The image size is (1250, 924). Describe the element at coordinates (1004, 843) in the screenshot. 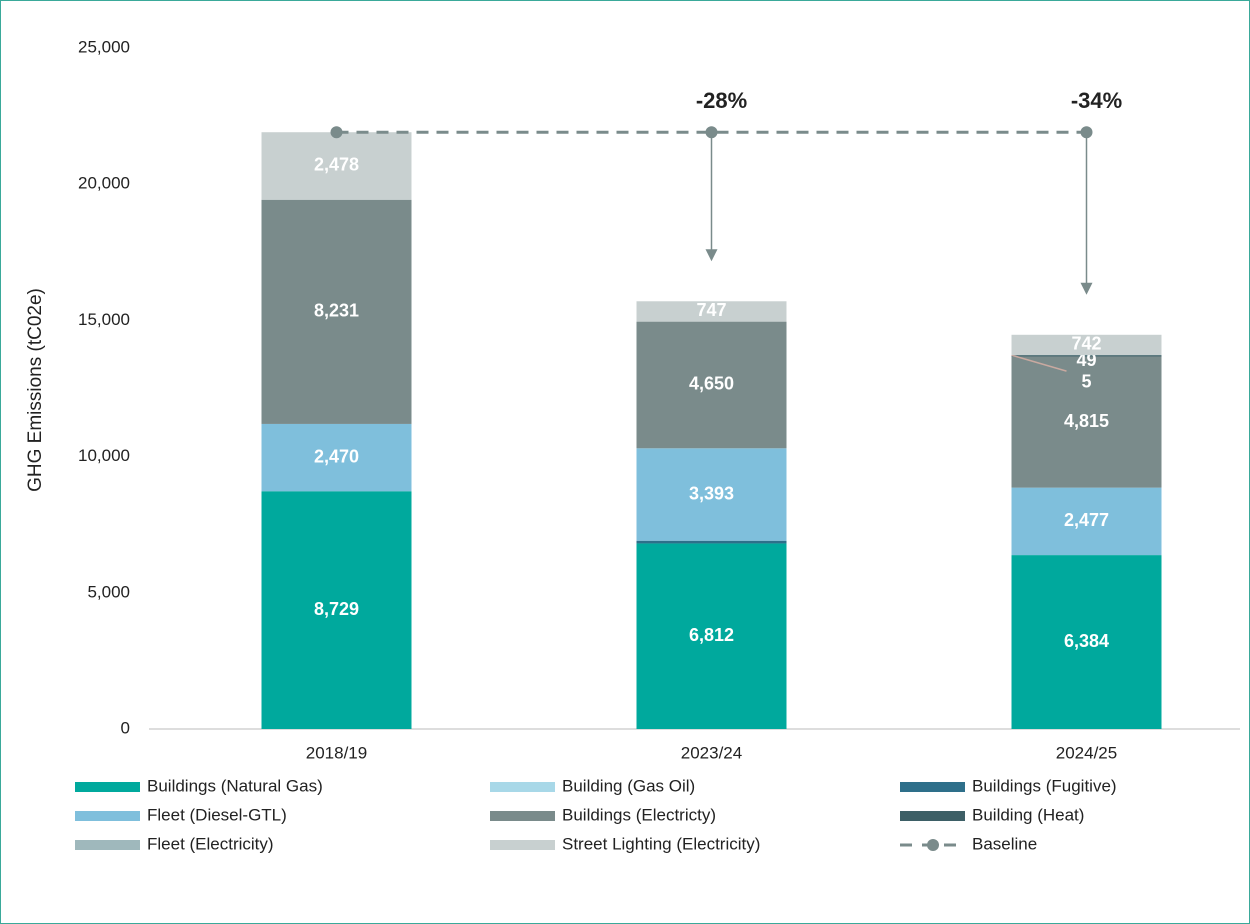

I see `legend-label: Baseline` at that location.